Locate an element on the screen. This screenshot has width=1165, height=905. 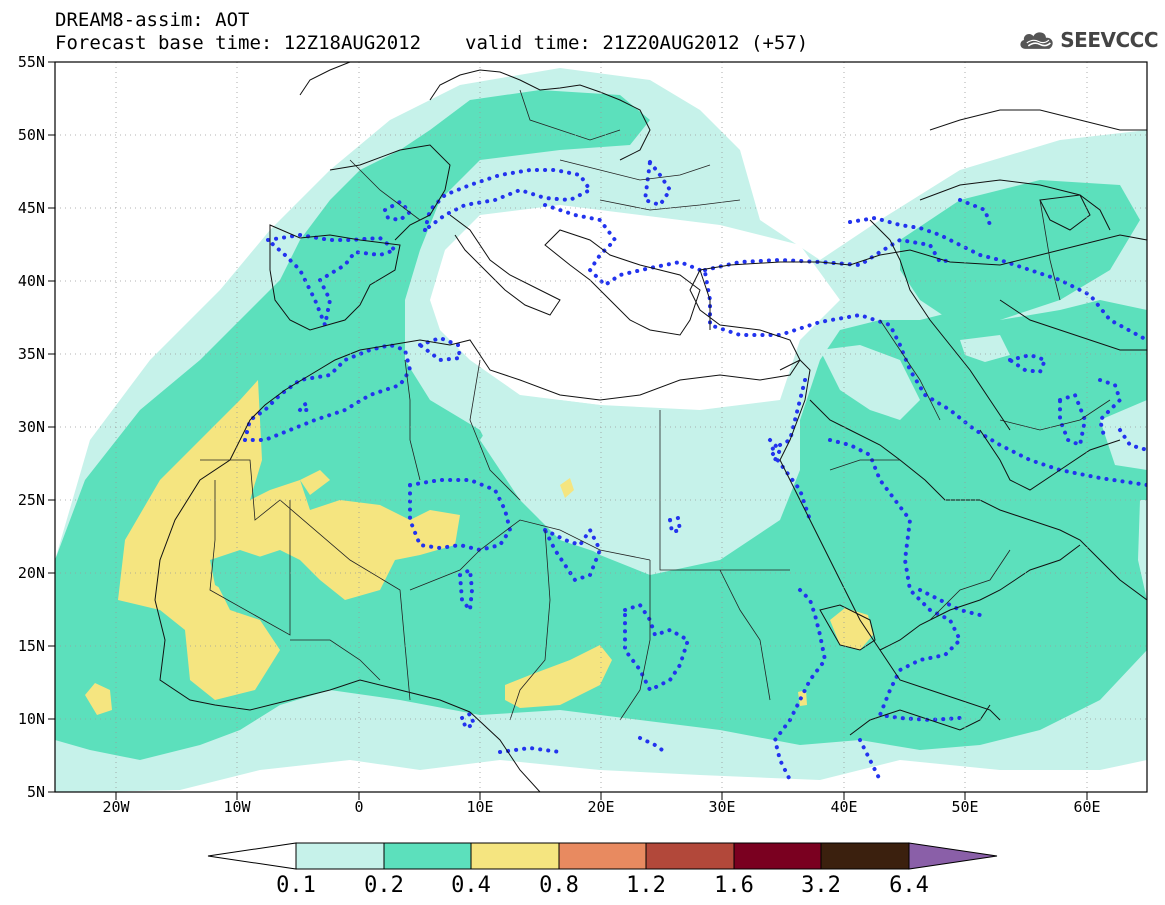
colorbar-label: 0.8 is located at coordinates (559, 885).